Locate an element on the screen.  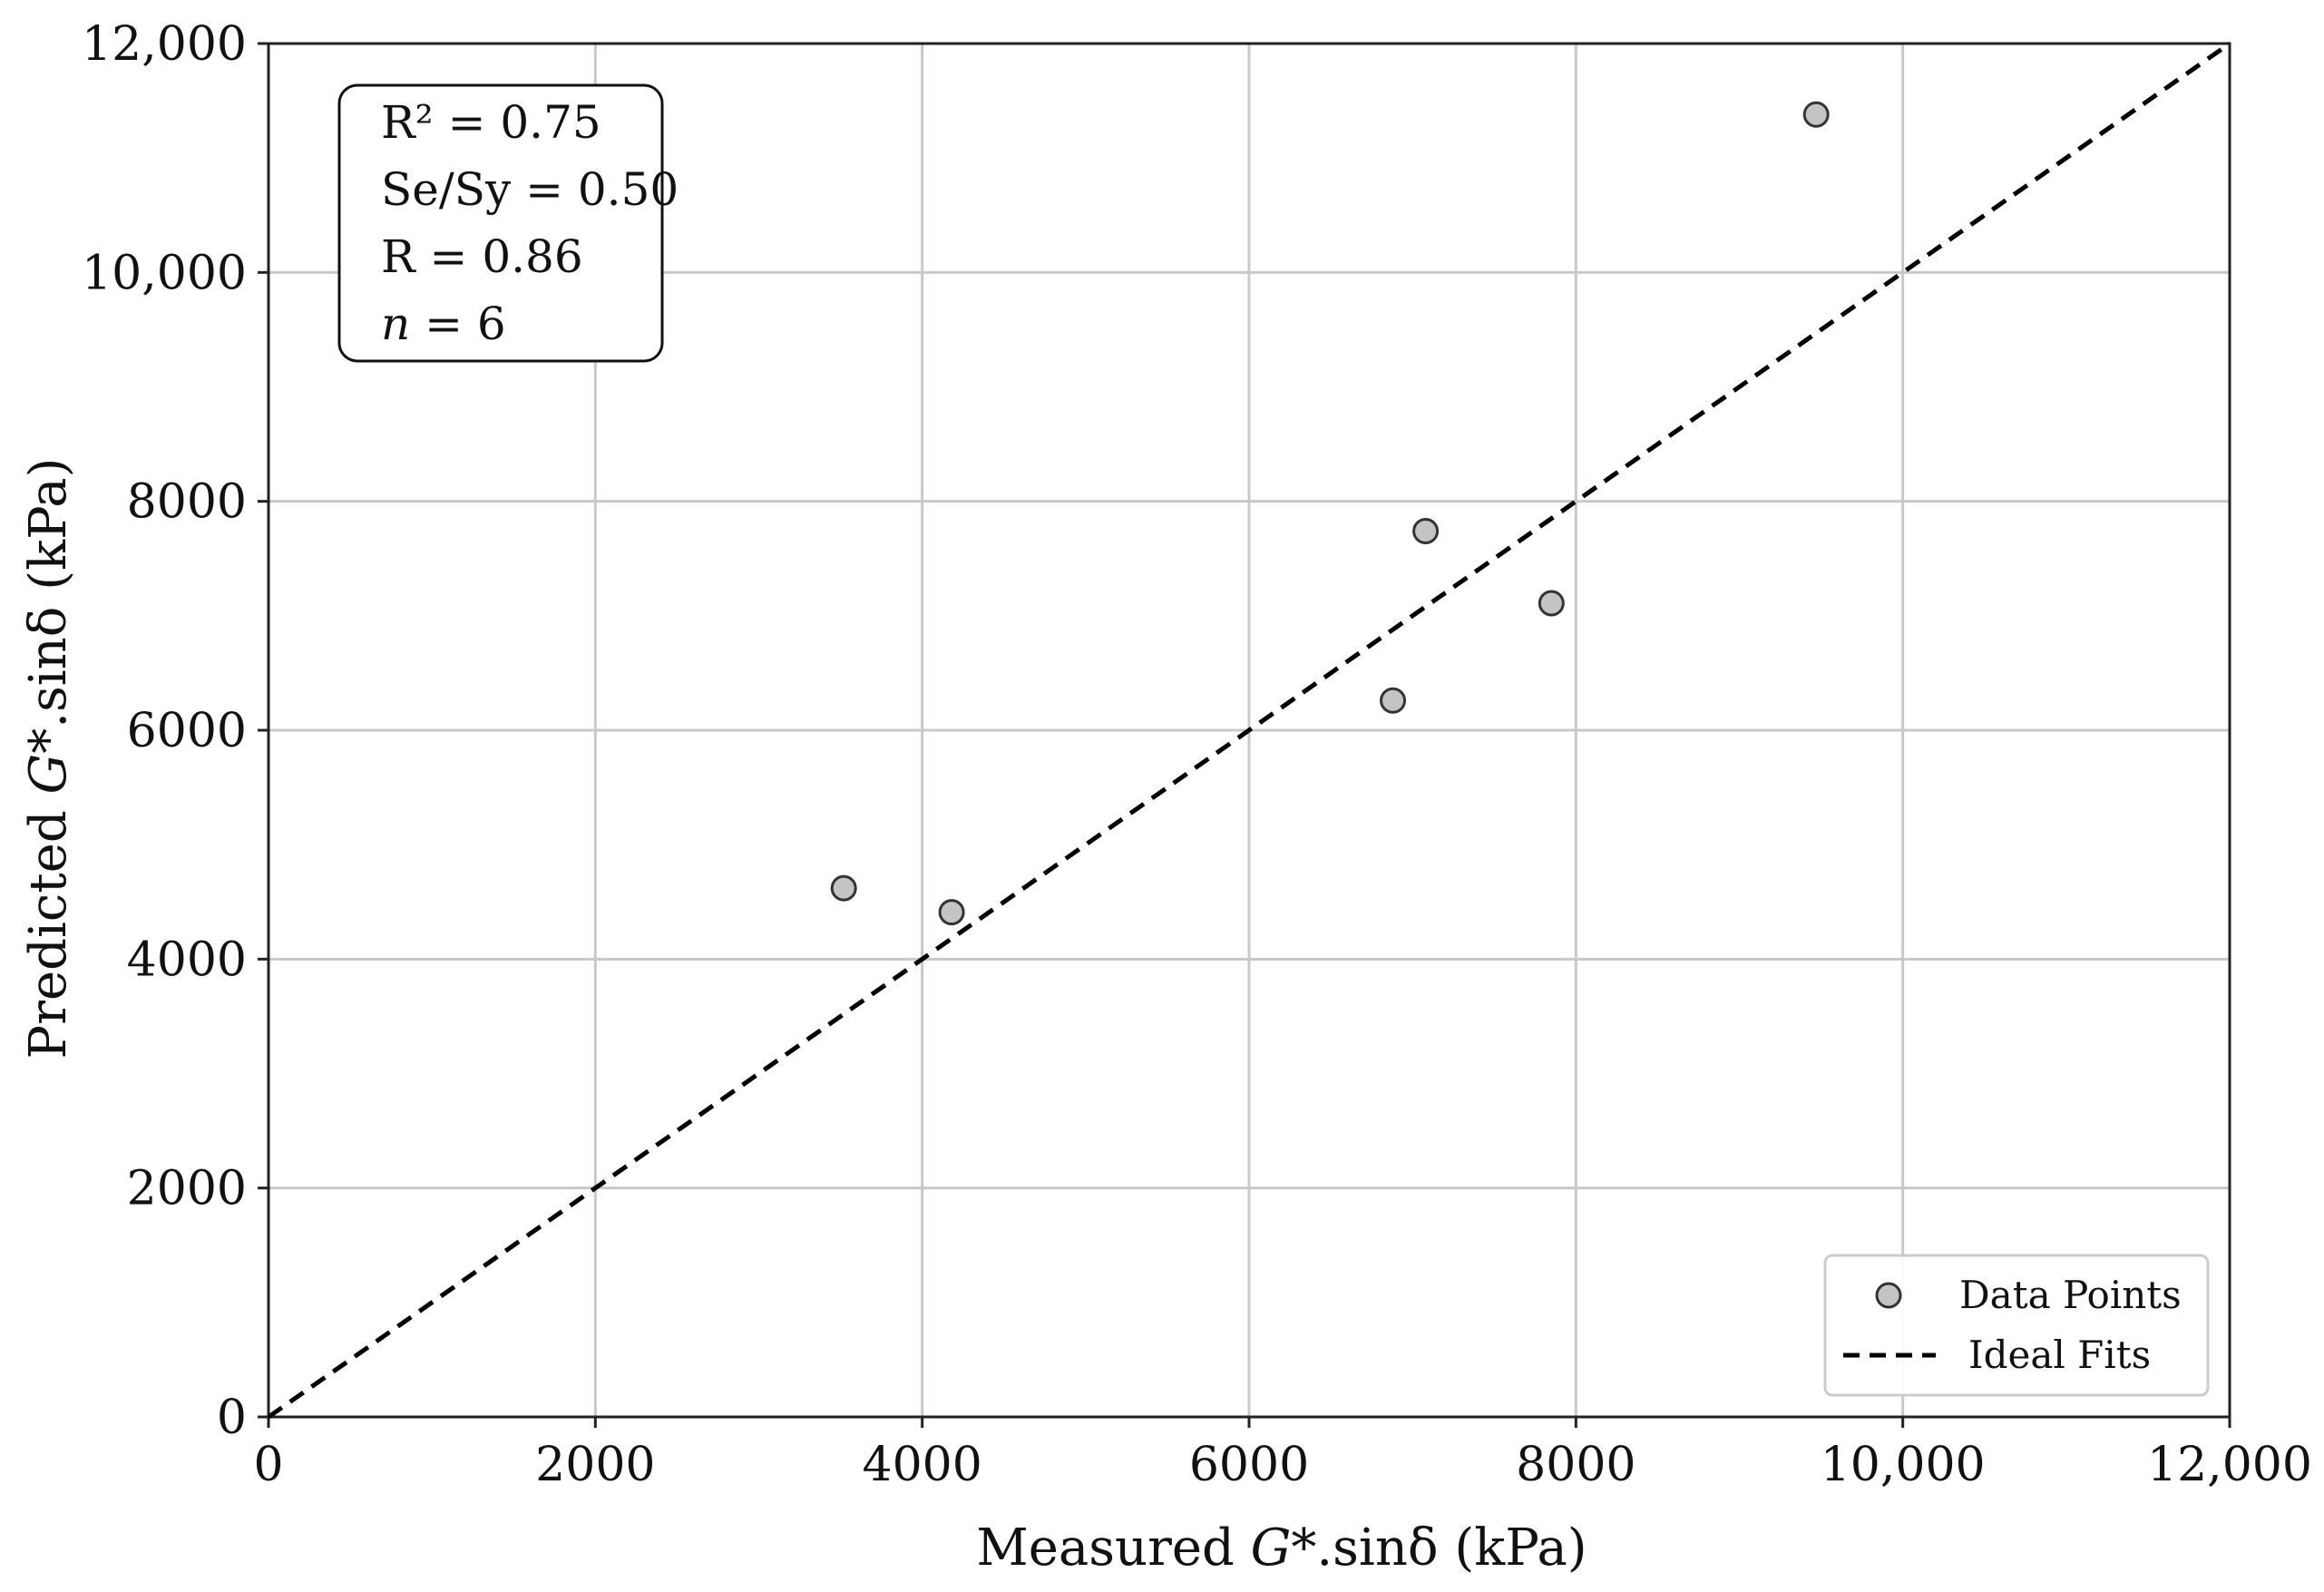
legend: Data Points Ideal Fits is located at coordinates (2016, 1325).